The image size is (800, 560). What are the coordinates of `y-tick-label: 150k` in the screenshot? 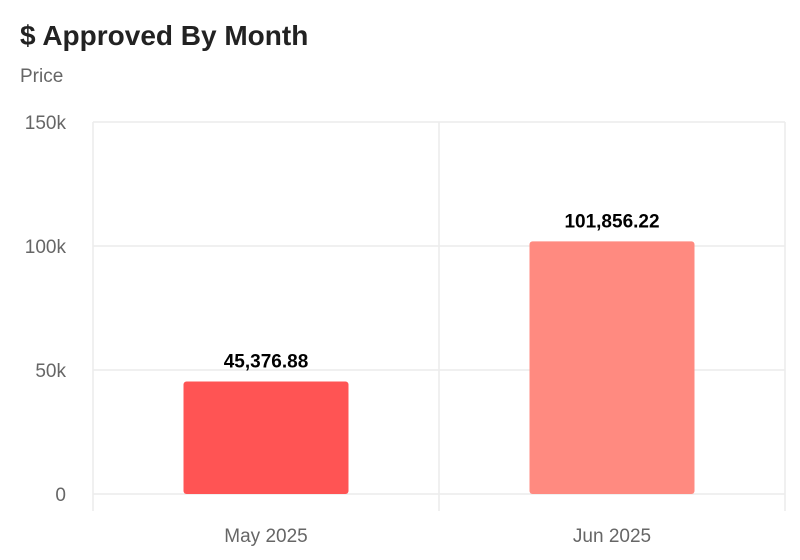 It's located at (46, 123).